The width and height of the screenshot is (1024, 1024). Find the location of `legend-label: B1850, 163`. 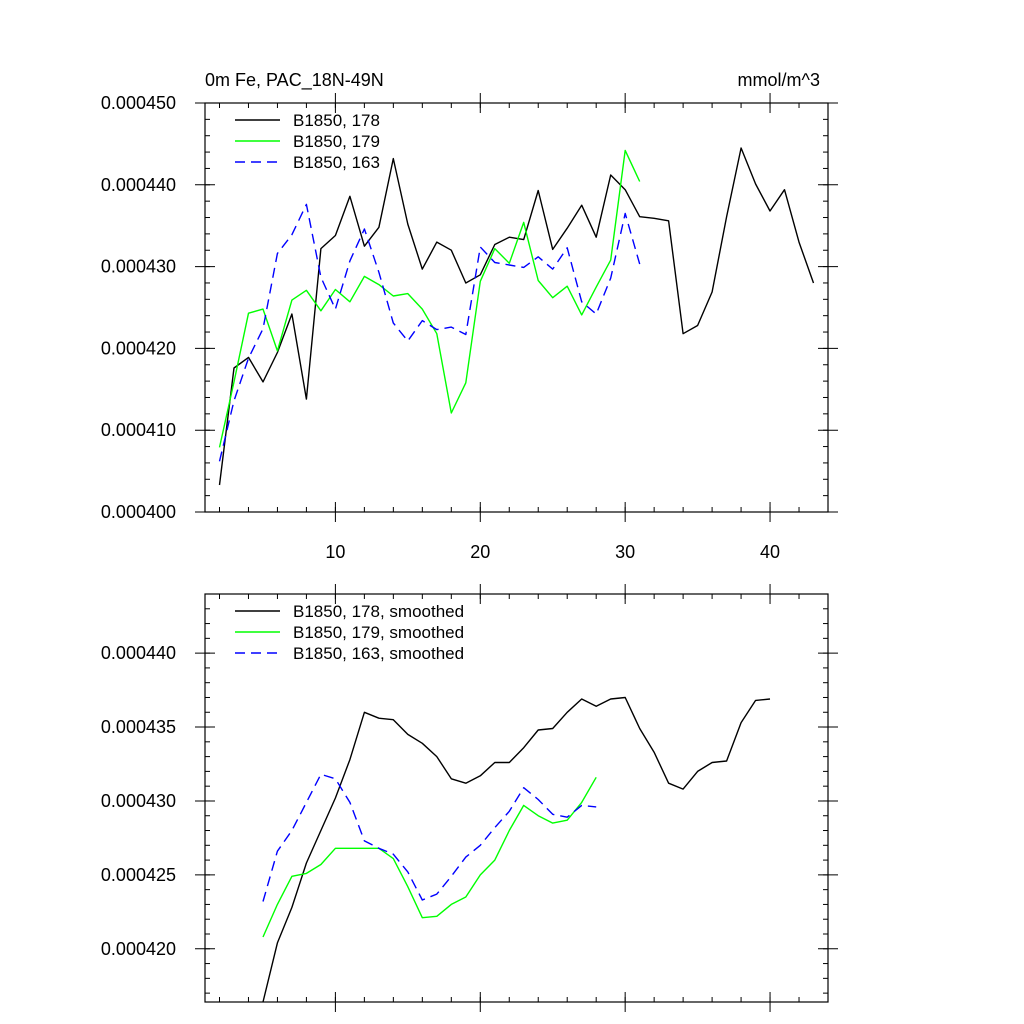

legend-label: B1850, 163 is located at coordinates (336, 162).